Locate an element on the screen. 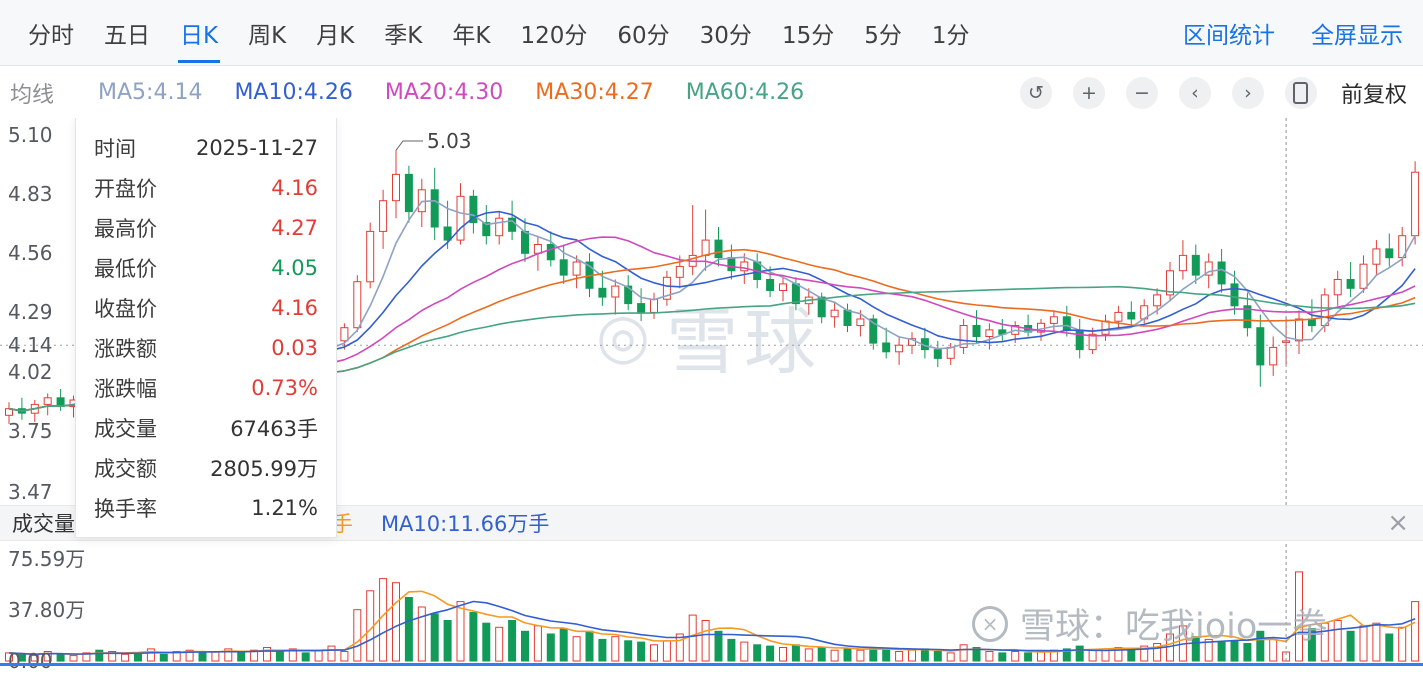 Image resolution: width=1423 pixels, height=674 pixels. axis-label: 4.29 is located at coordinates (30, 312).